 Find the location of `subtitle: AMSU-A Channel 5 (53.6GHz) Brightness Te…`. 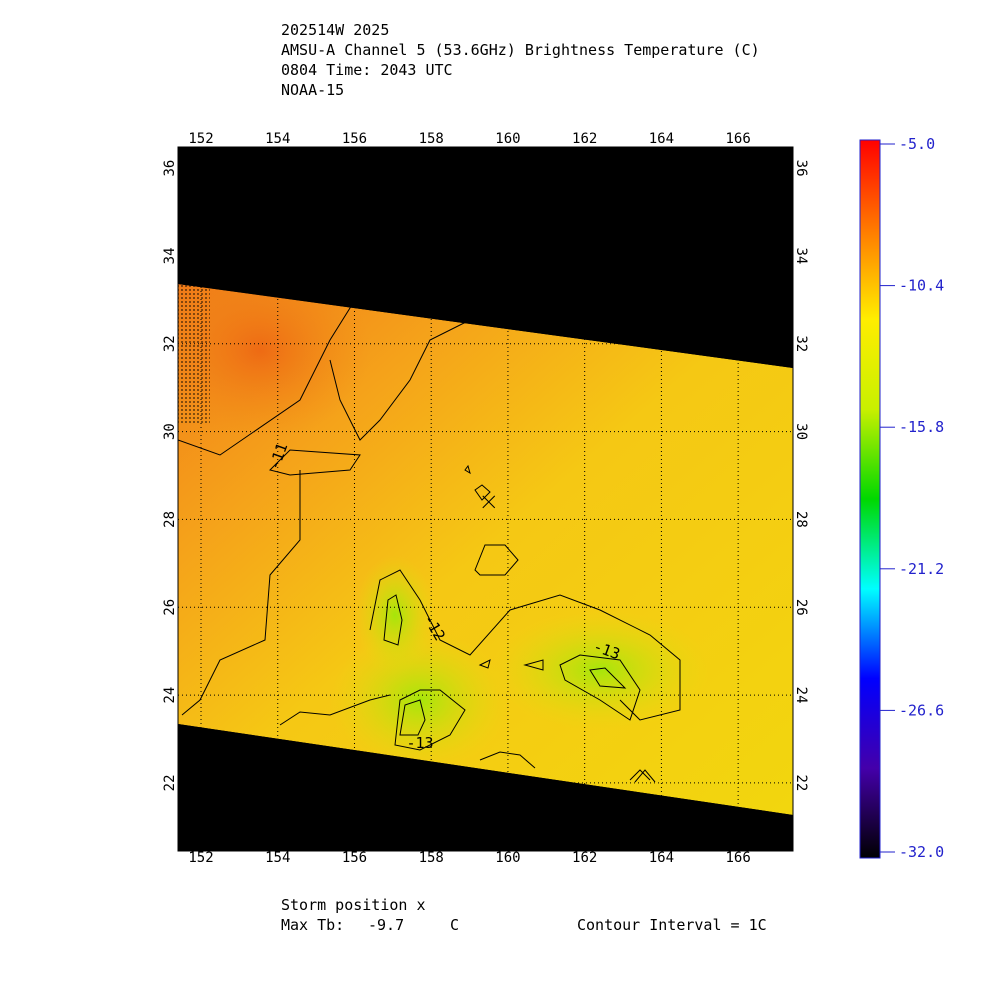

subtitle: AMSU-A Channel 5 (53.6GHz) Brightness Te… is located at coordinates (520, 50).